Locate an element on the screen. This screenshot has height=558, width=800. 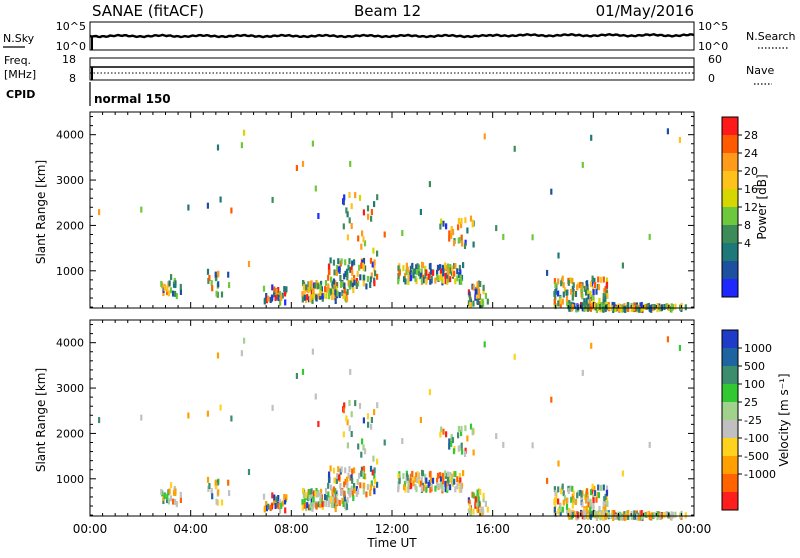
cpid-label: CPID is located at coordinates (20, 94).